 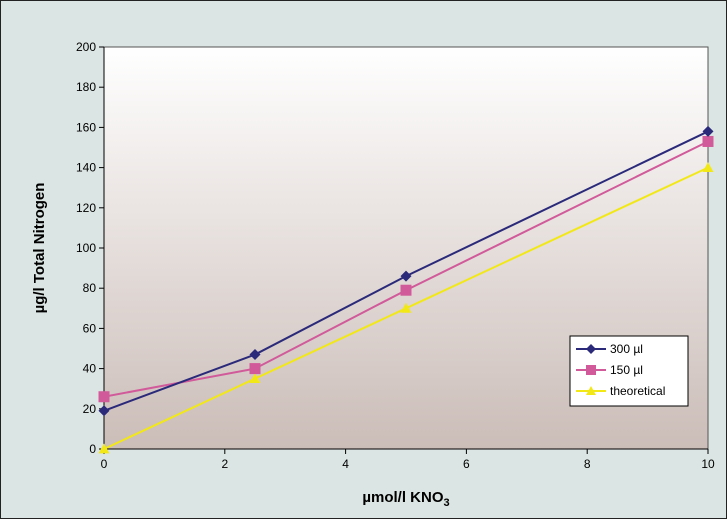 I want to click on y-tick-label: 100, so click(x=86, y=248).